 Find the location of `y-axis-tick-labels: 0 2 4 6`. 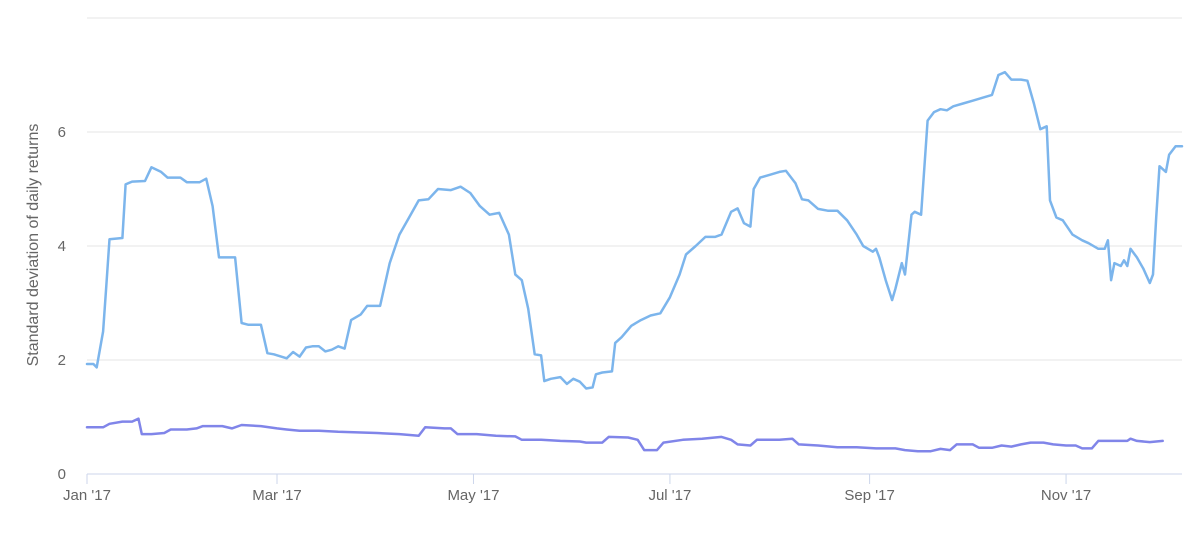

y-axis-tick-labels: 0 2 4 6 is located at coordinates (62, 303).